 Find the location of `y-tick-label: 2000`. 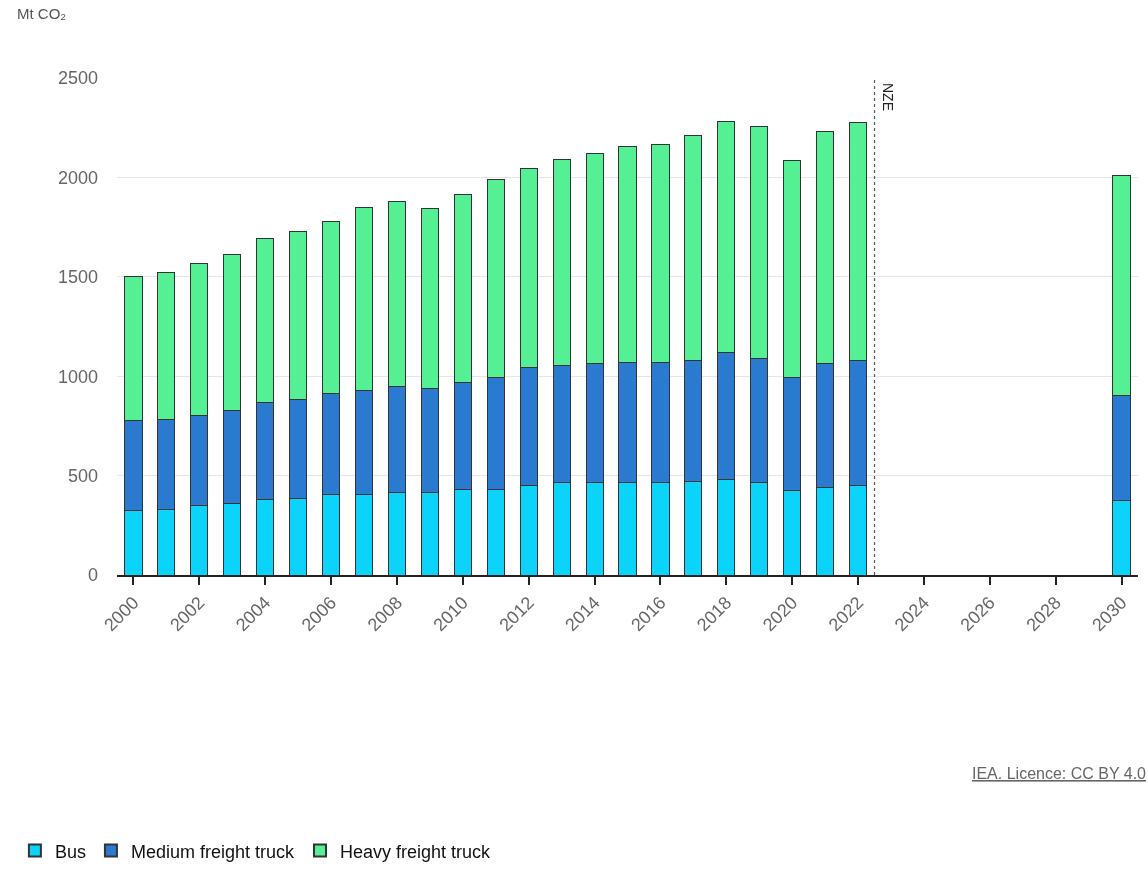

y-tick-label: 2000 is located at coordinates (77, 177).